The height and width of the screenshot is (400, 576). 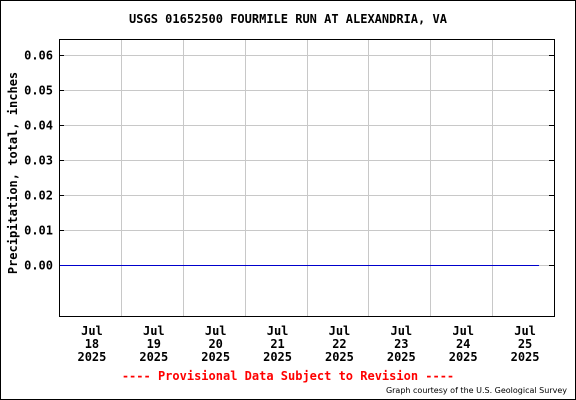 What do you see at coordinates (92, 344) in the screenshot?
I see `x-tick-label: 18` at bounding box center [92, 344].